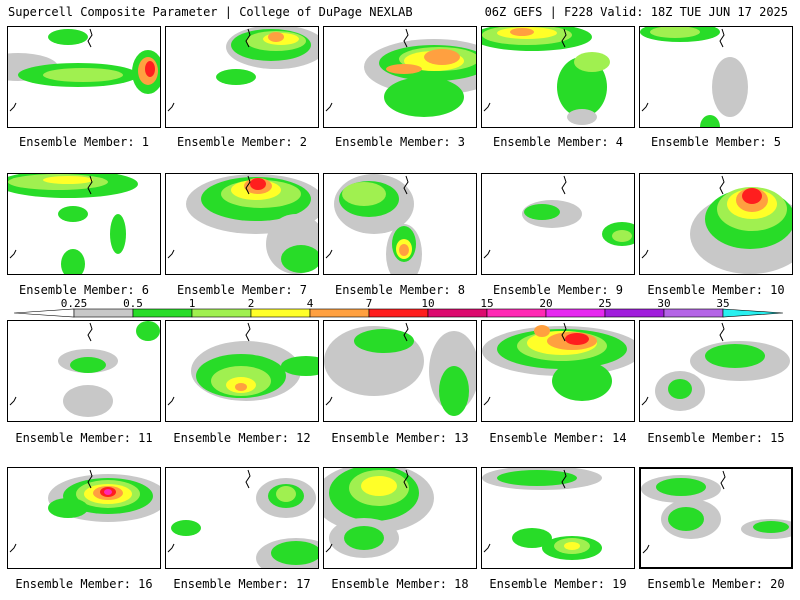 This screenshot has width=800, height=600. What do you see at coordinates (133, 304) in the screenshot?
I see `colorbar-tick-label: 0.5` at bounding box center [133, 304].